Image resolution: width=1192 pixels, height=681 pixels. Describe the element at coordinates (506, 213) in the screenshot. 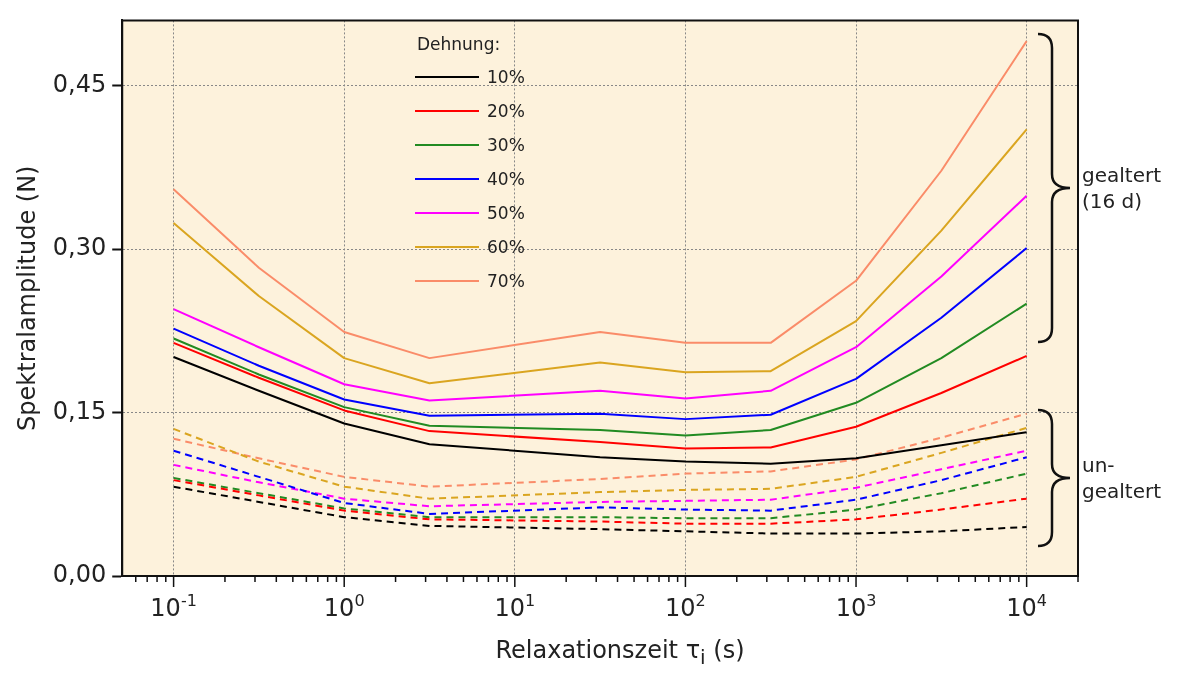

I see `legend-label: 50%` at that location.